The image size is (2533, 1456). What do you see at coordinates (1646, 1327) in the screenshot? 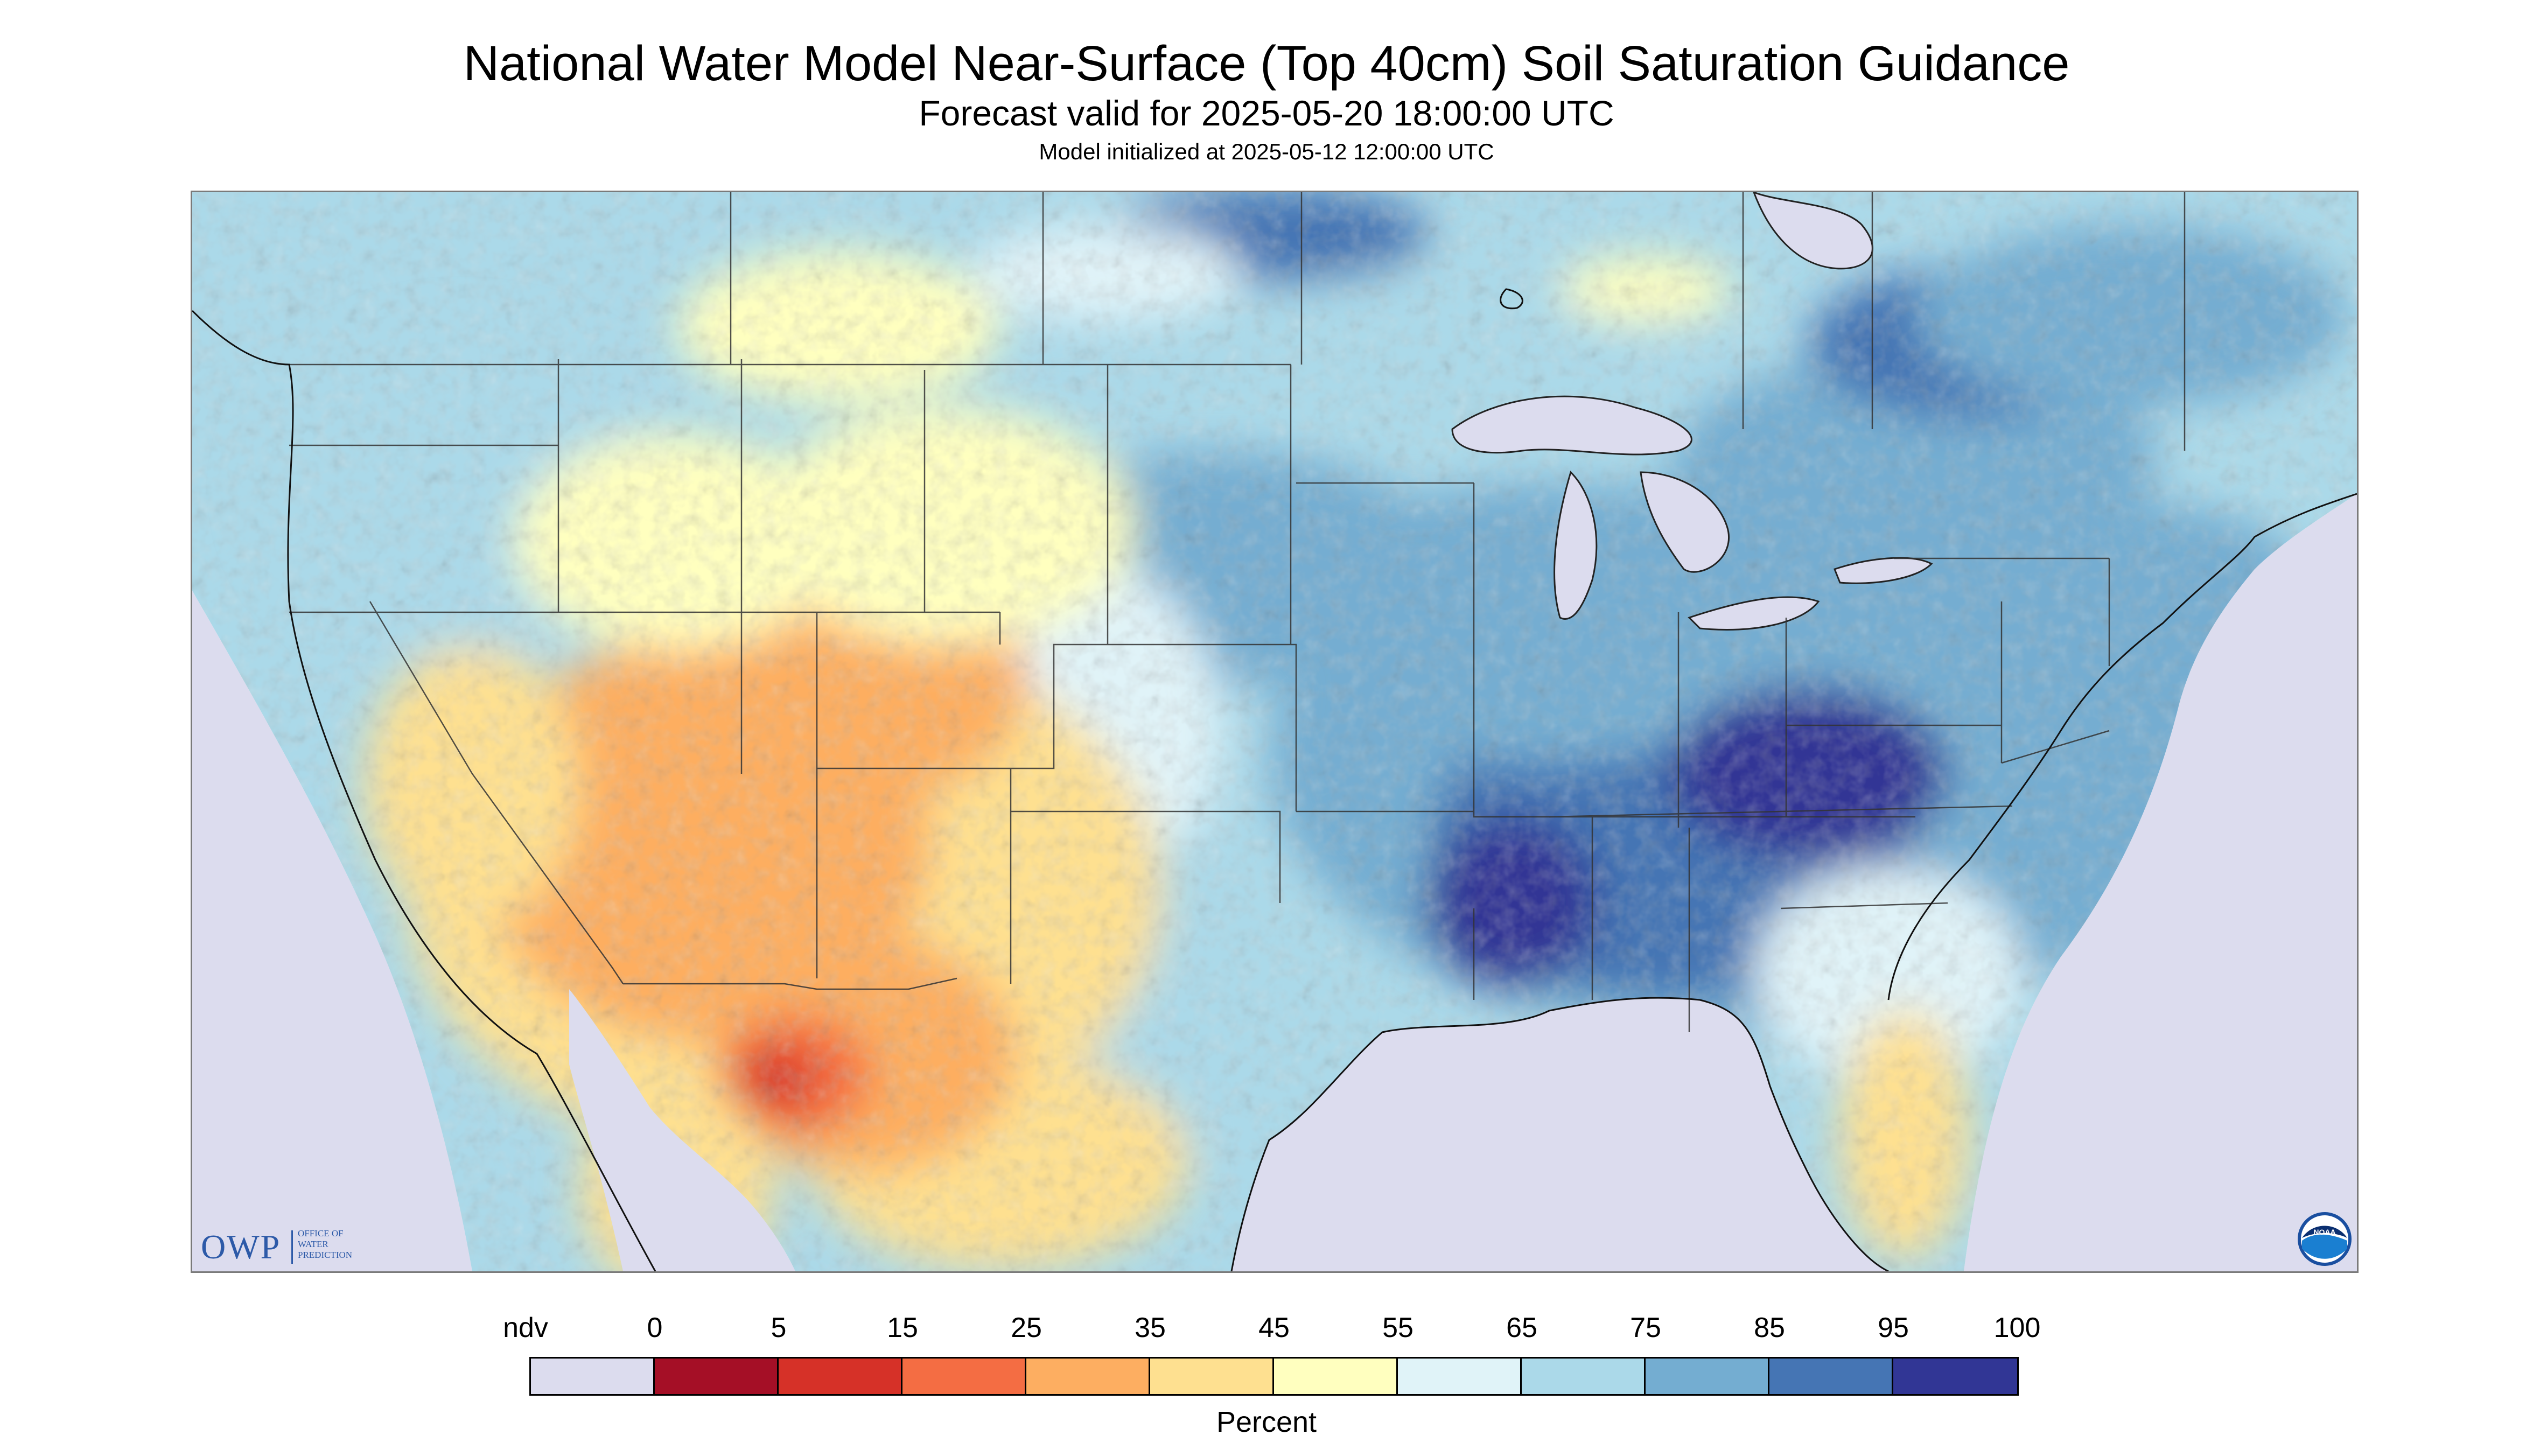
I see `colorbar-tick-label: 75` at bounding box center [1646, 1327].